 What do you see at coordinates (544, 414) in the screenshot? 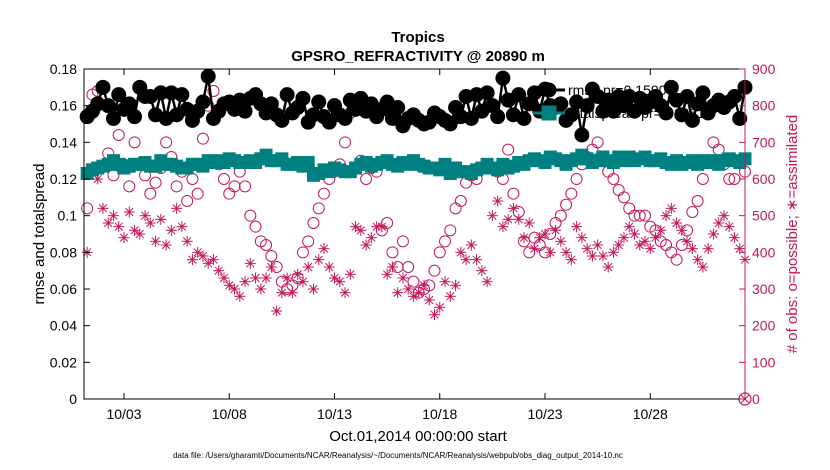
I see `x-tick-label: 10/23` at bounding box center [544, 414].